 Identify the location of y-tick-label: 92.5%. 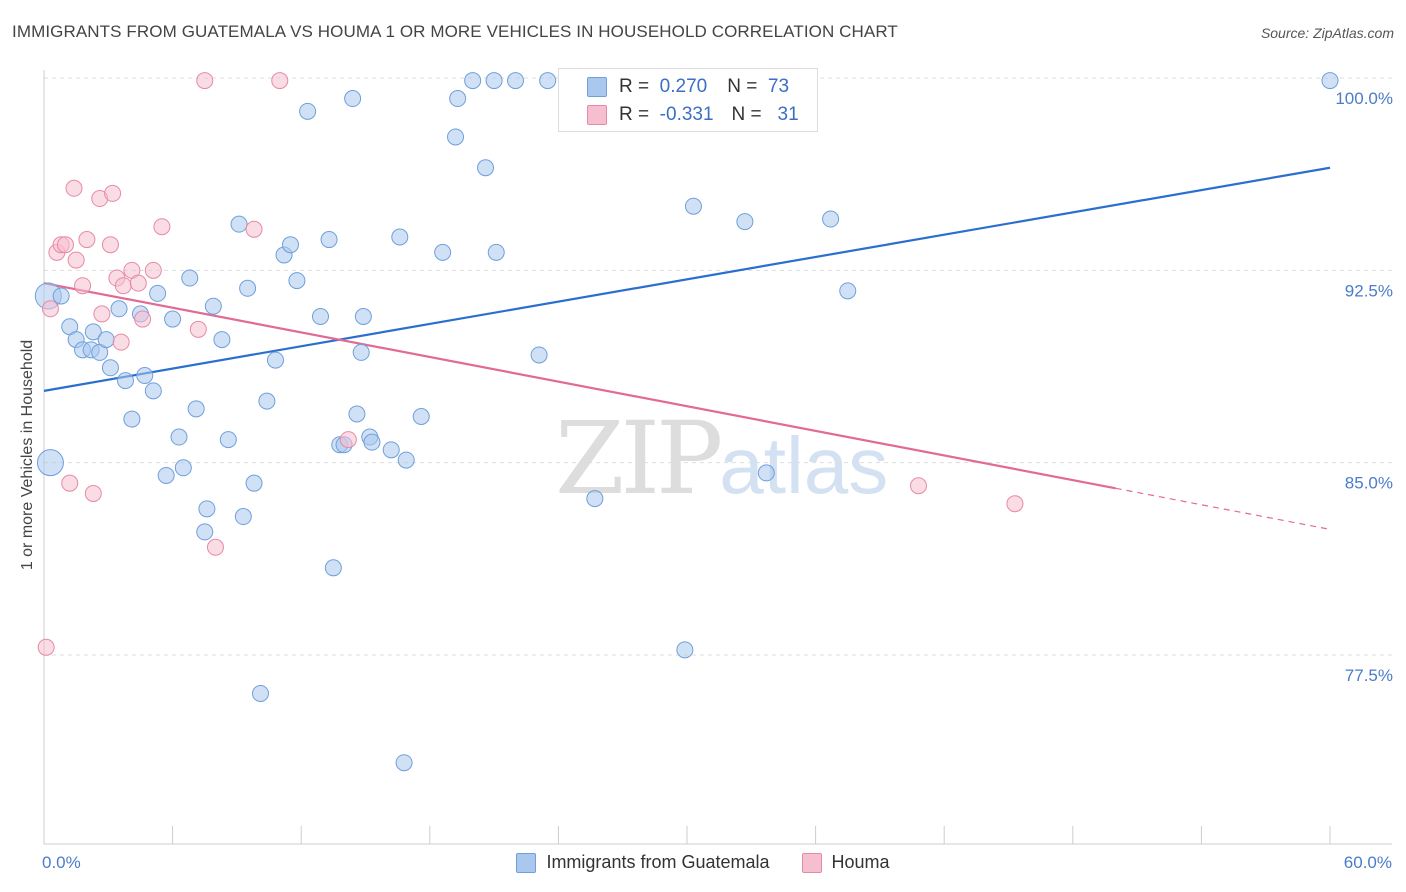
(1369, 290).